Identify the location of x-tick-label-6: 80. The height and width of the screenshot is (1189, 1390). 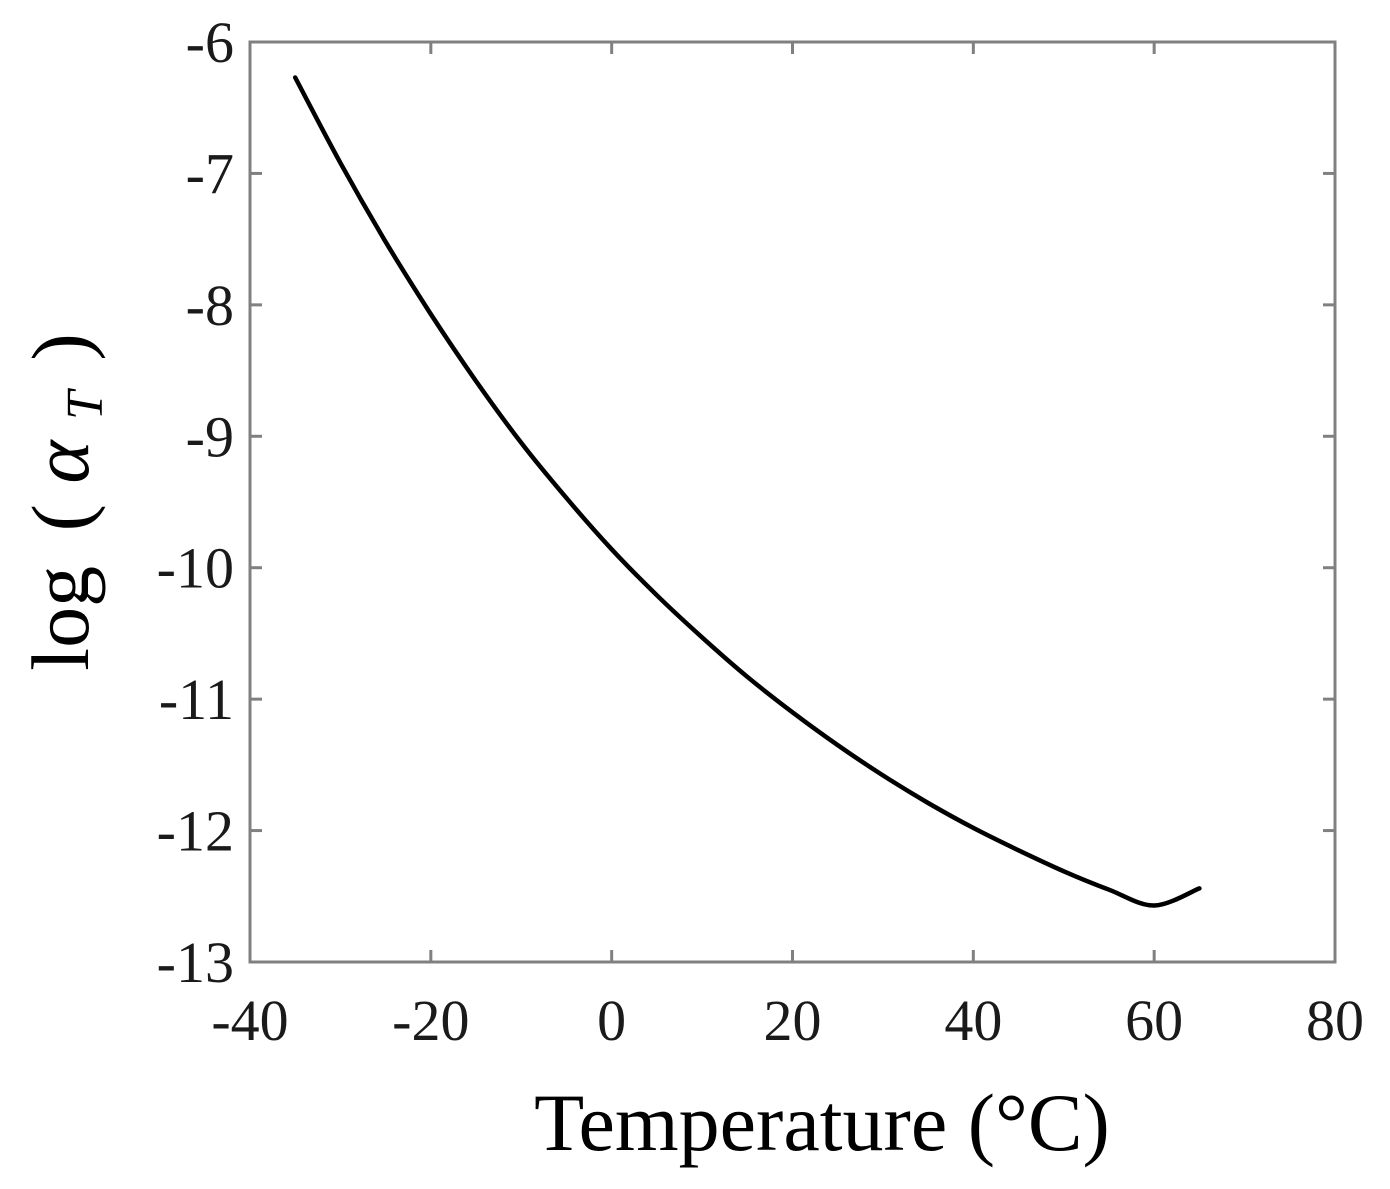
(1335, 1020).